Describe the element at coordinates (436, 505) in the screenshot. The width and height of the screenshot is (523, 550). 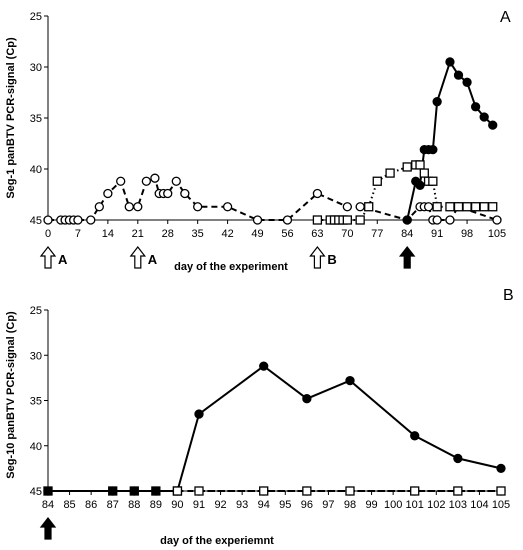
I see `x-tick-label: 102` at that location.